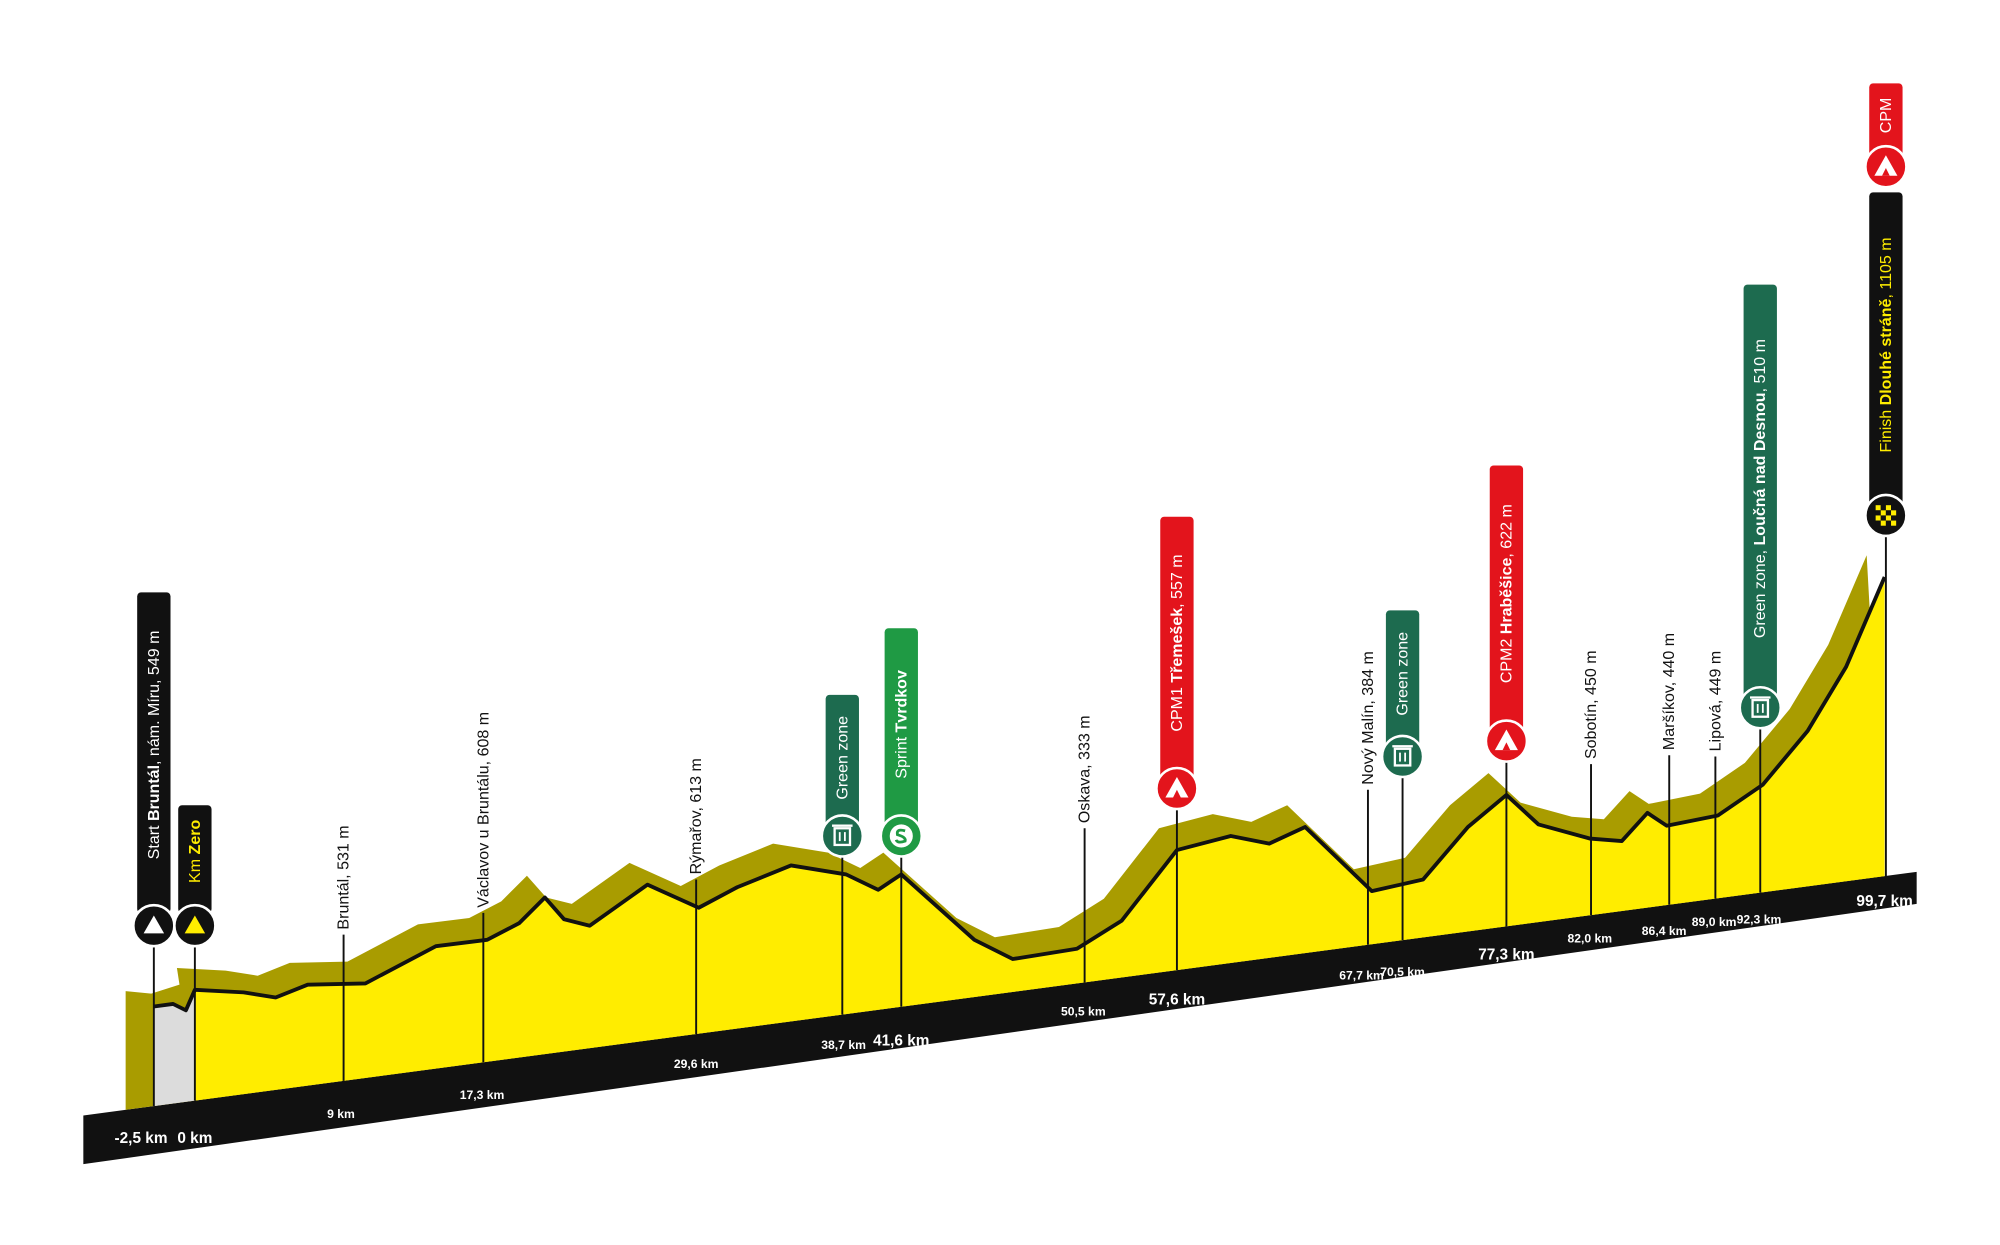 The width and height of the screenshot is (2000, 1245). I want to click on label-pre: CPM2, so click(1506, 658).